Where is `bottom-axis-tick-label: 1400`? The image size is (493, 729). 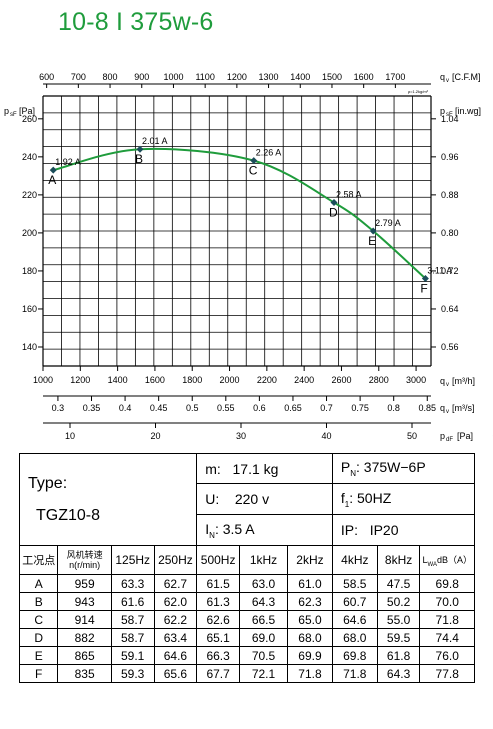
bottom-axis-tick-label: 1400 is located at coordinates (118, 380).